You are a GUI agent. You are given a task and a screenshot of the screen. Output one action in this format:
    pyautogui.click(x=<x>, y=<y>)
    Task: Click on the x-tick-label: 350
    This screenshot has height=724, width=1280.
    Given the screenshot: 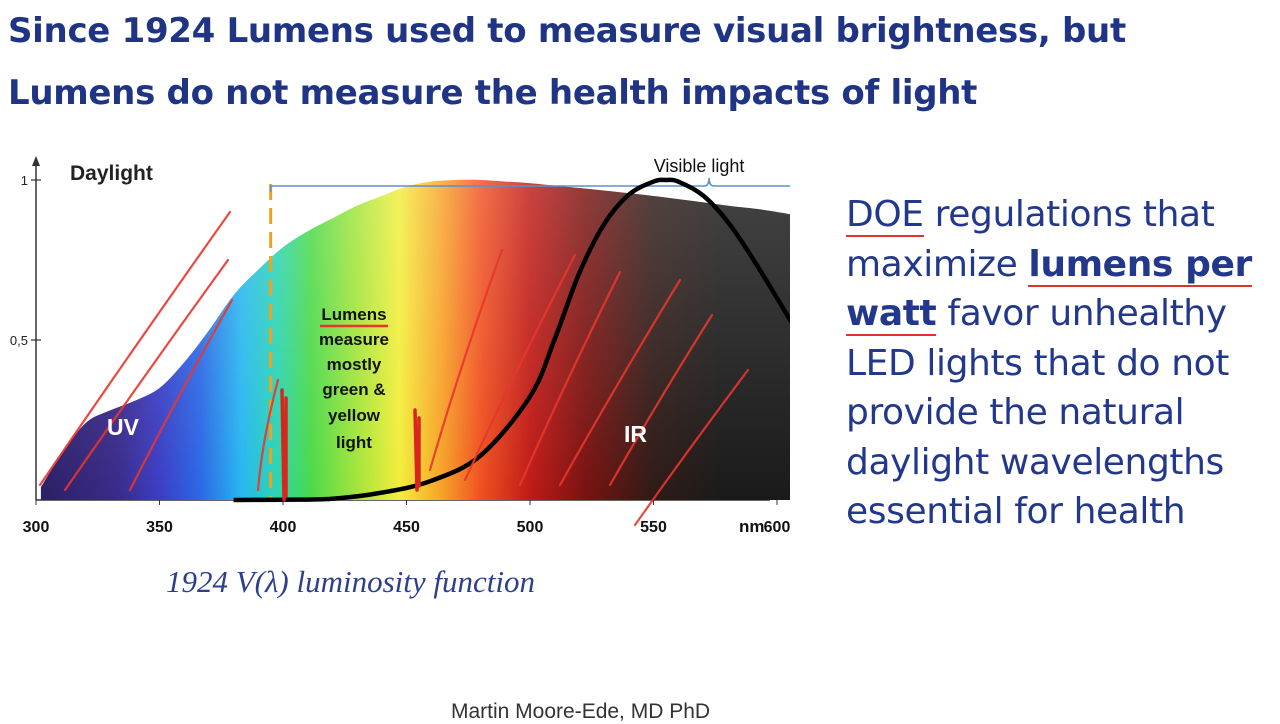 What is the action you would take?
    pyautogui.click(x=159, y=527)
    